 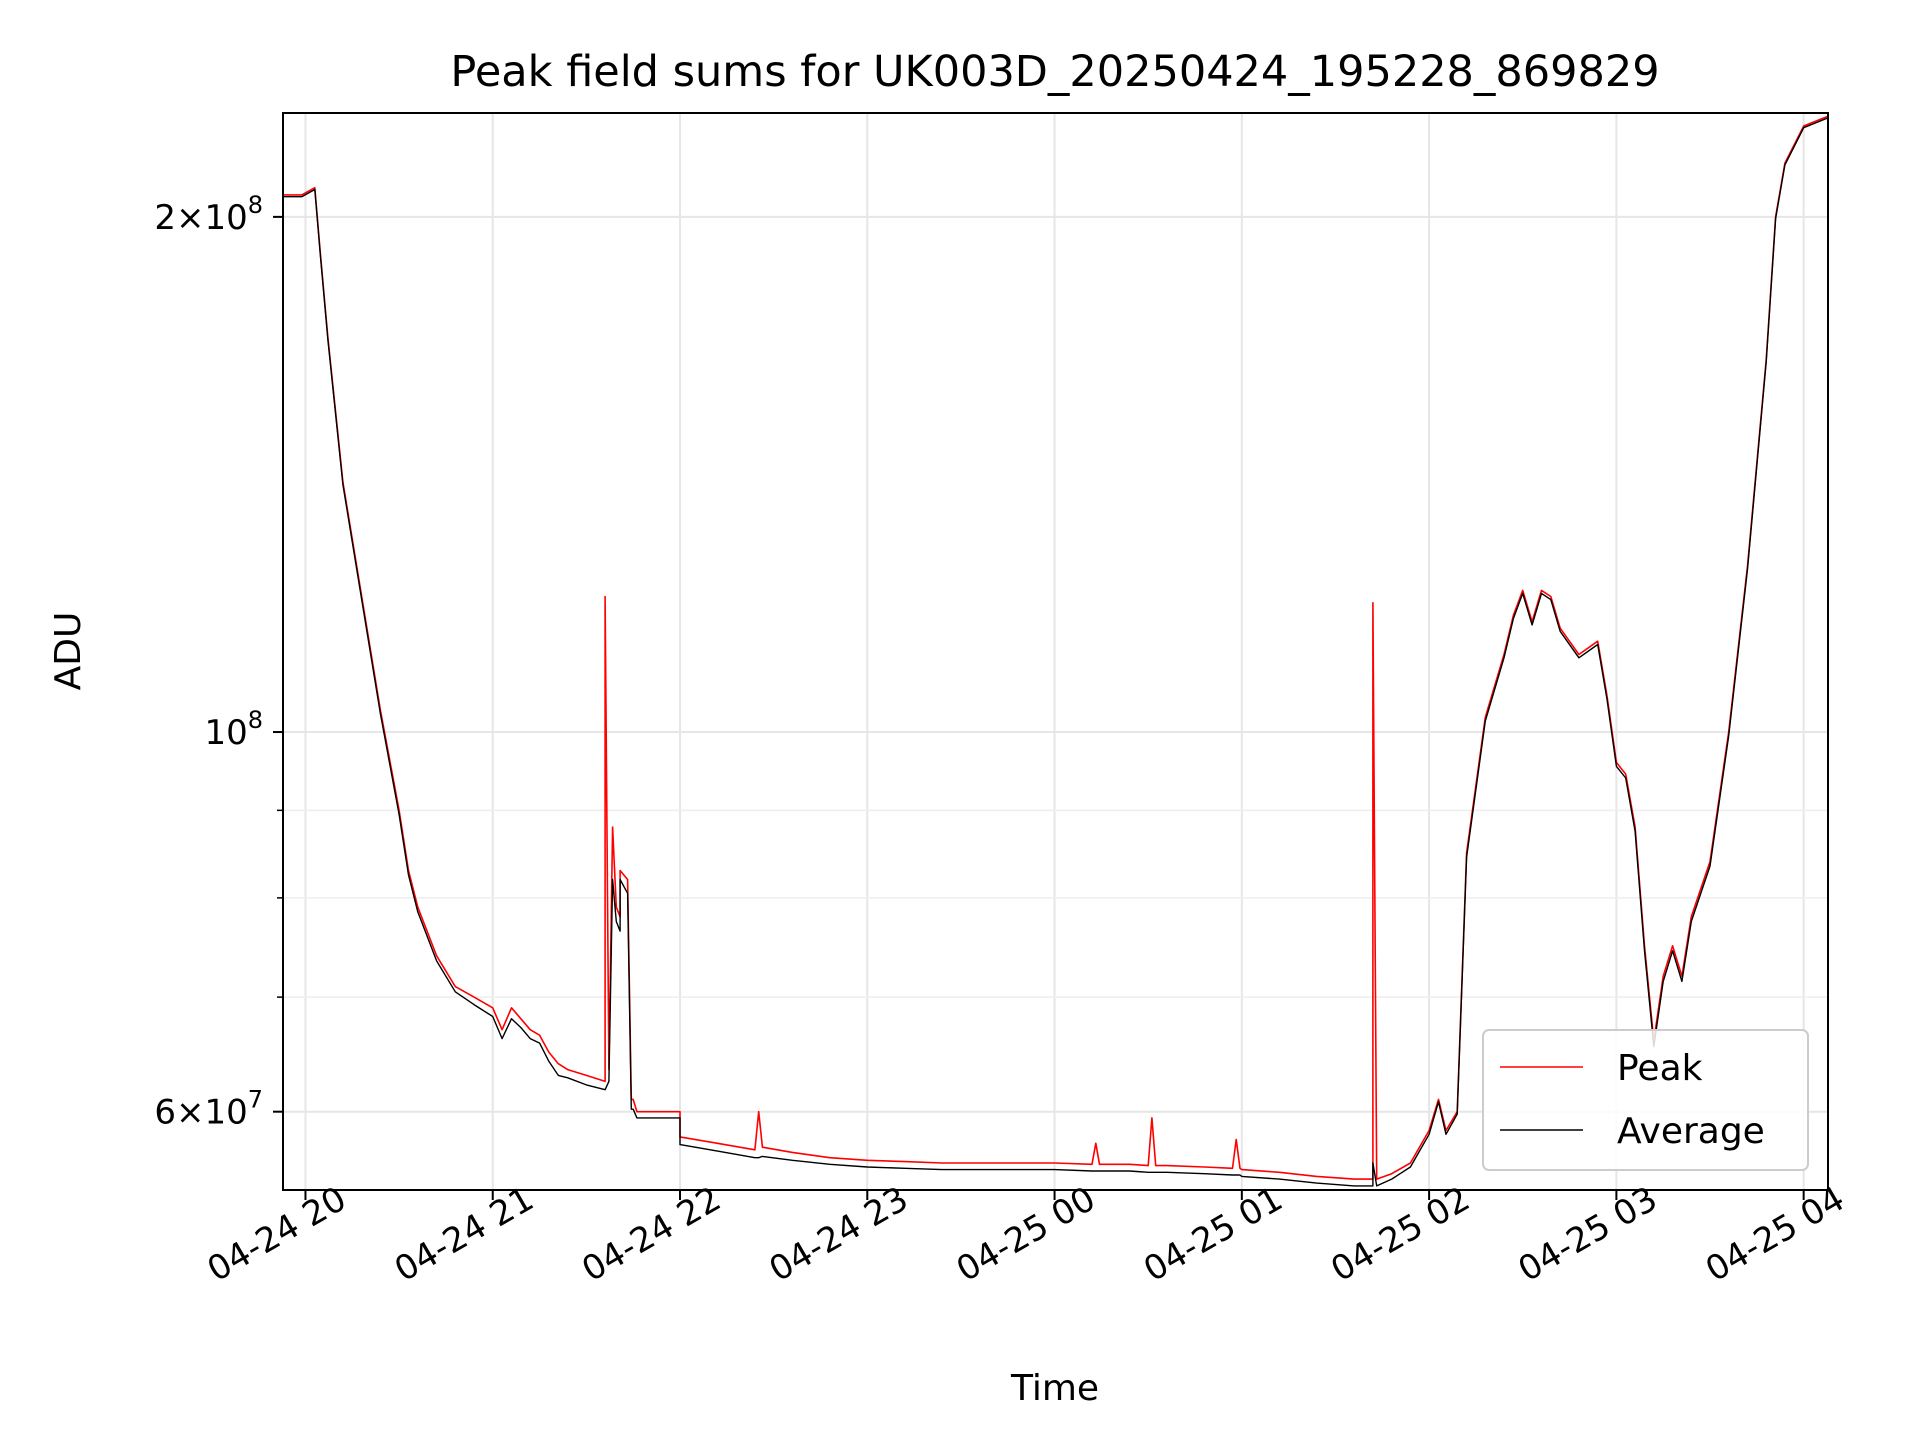 I want to click on y-axis-title: ADU, so click(x=68, y=651).